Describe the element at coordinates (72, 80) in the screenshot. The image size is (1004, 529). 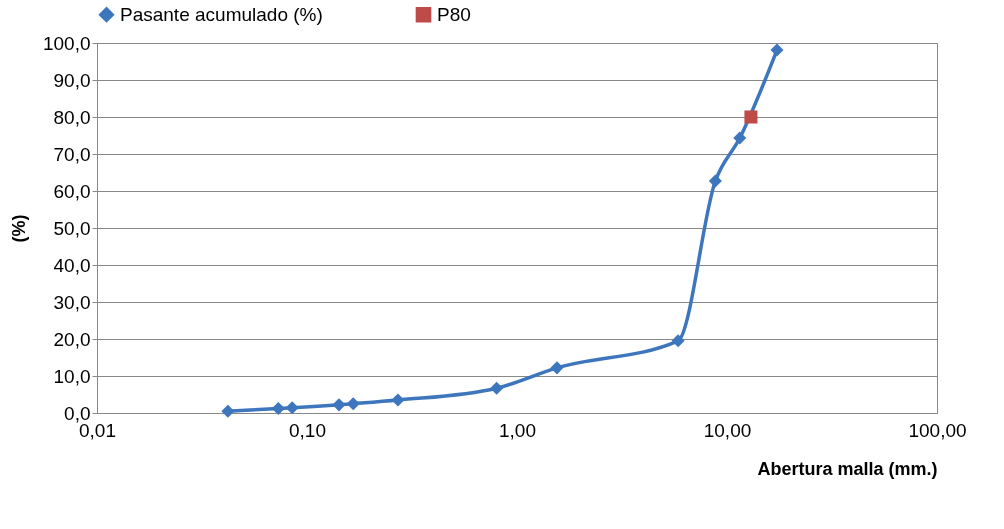
I see `y-tick-label: 90,0` at that location.